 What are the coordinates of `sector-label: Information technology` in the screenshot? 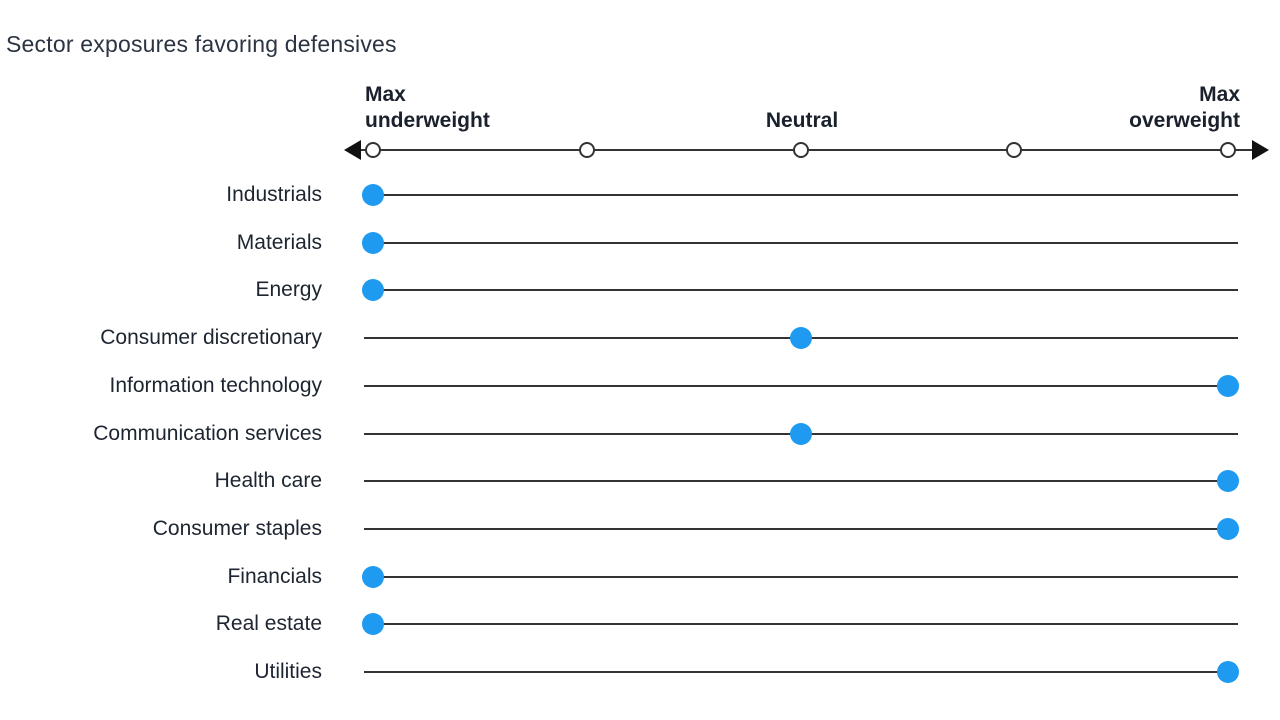 It's located at (215, 385).